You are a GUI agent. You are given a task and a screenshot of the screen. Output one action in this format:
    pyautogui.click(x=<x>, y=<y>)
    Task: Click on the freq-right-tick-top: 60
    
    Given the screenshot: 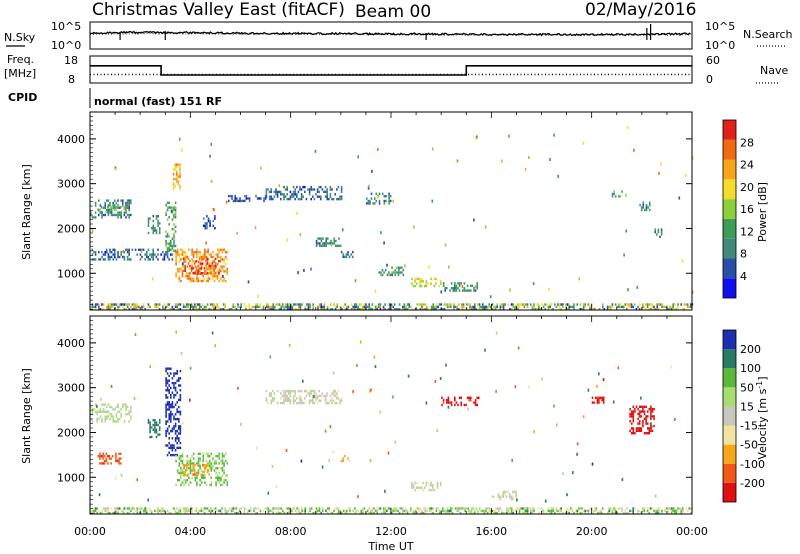 What is the action you would take?
    pyautogui.click(x=713, y=60)
    